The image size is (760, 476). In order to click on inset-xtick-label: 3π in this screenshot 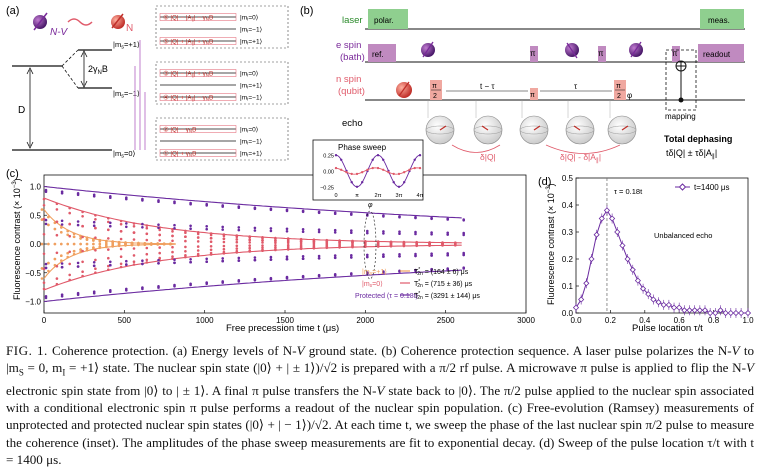, I will do `click(399, 196)`.